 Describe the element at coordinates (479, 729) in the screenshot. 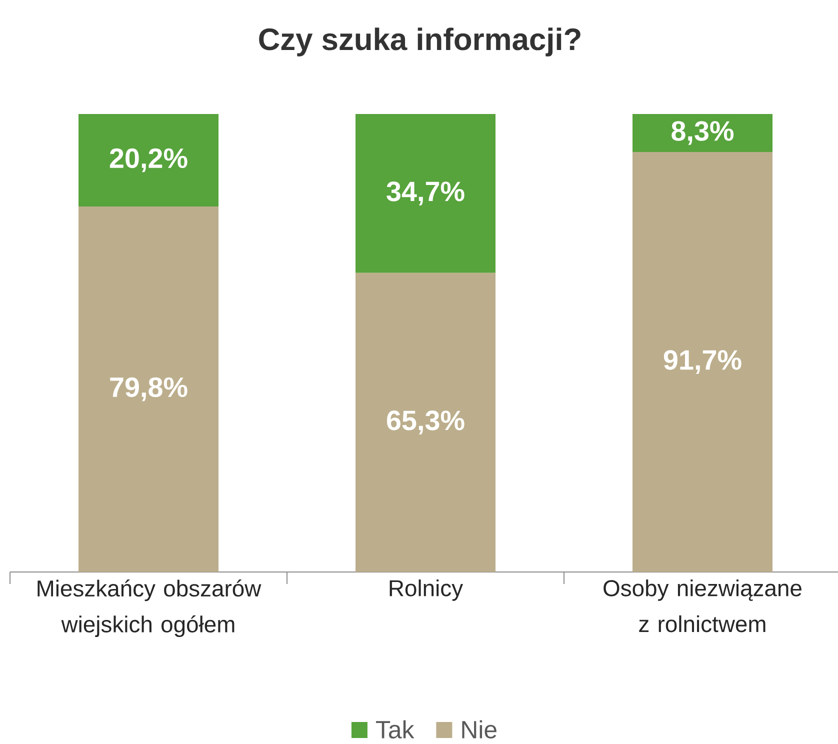

I see `legend-label: Nie` at that location.